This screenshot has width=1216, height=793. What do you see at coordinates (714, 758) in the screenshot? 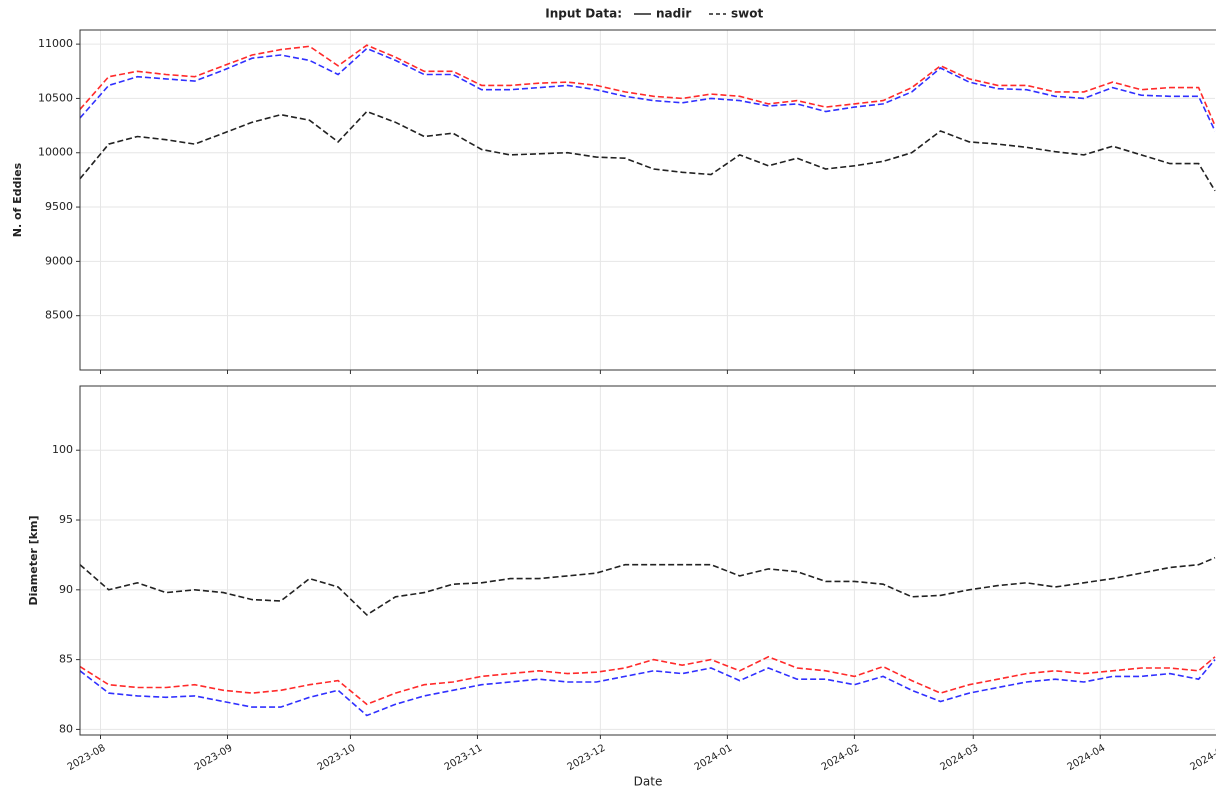
I see `x-tick-label: 2024-01` at bounding box center [714, 758].